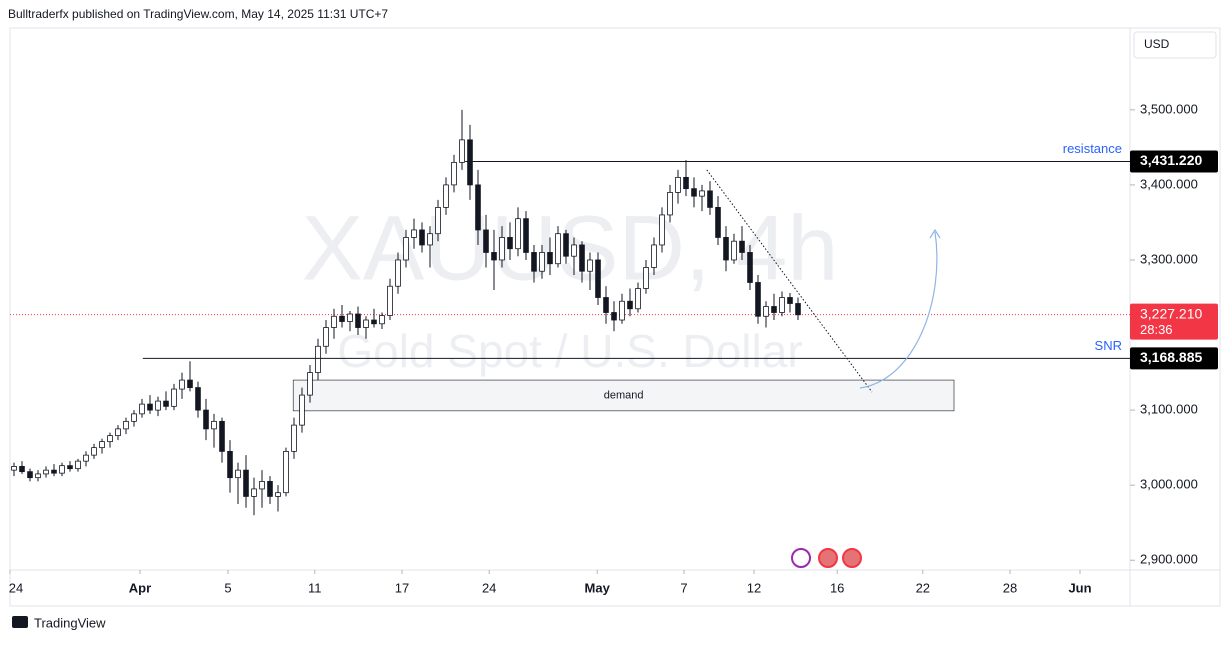 Image resolution: width=1232 pixels, height=647 pixels. I want to click on x-tick-label: May, so click(598, 587).